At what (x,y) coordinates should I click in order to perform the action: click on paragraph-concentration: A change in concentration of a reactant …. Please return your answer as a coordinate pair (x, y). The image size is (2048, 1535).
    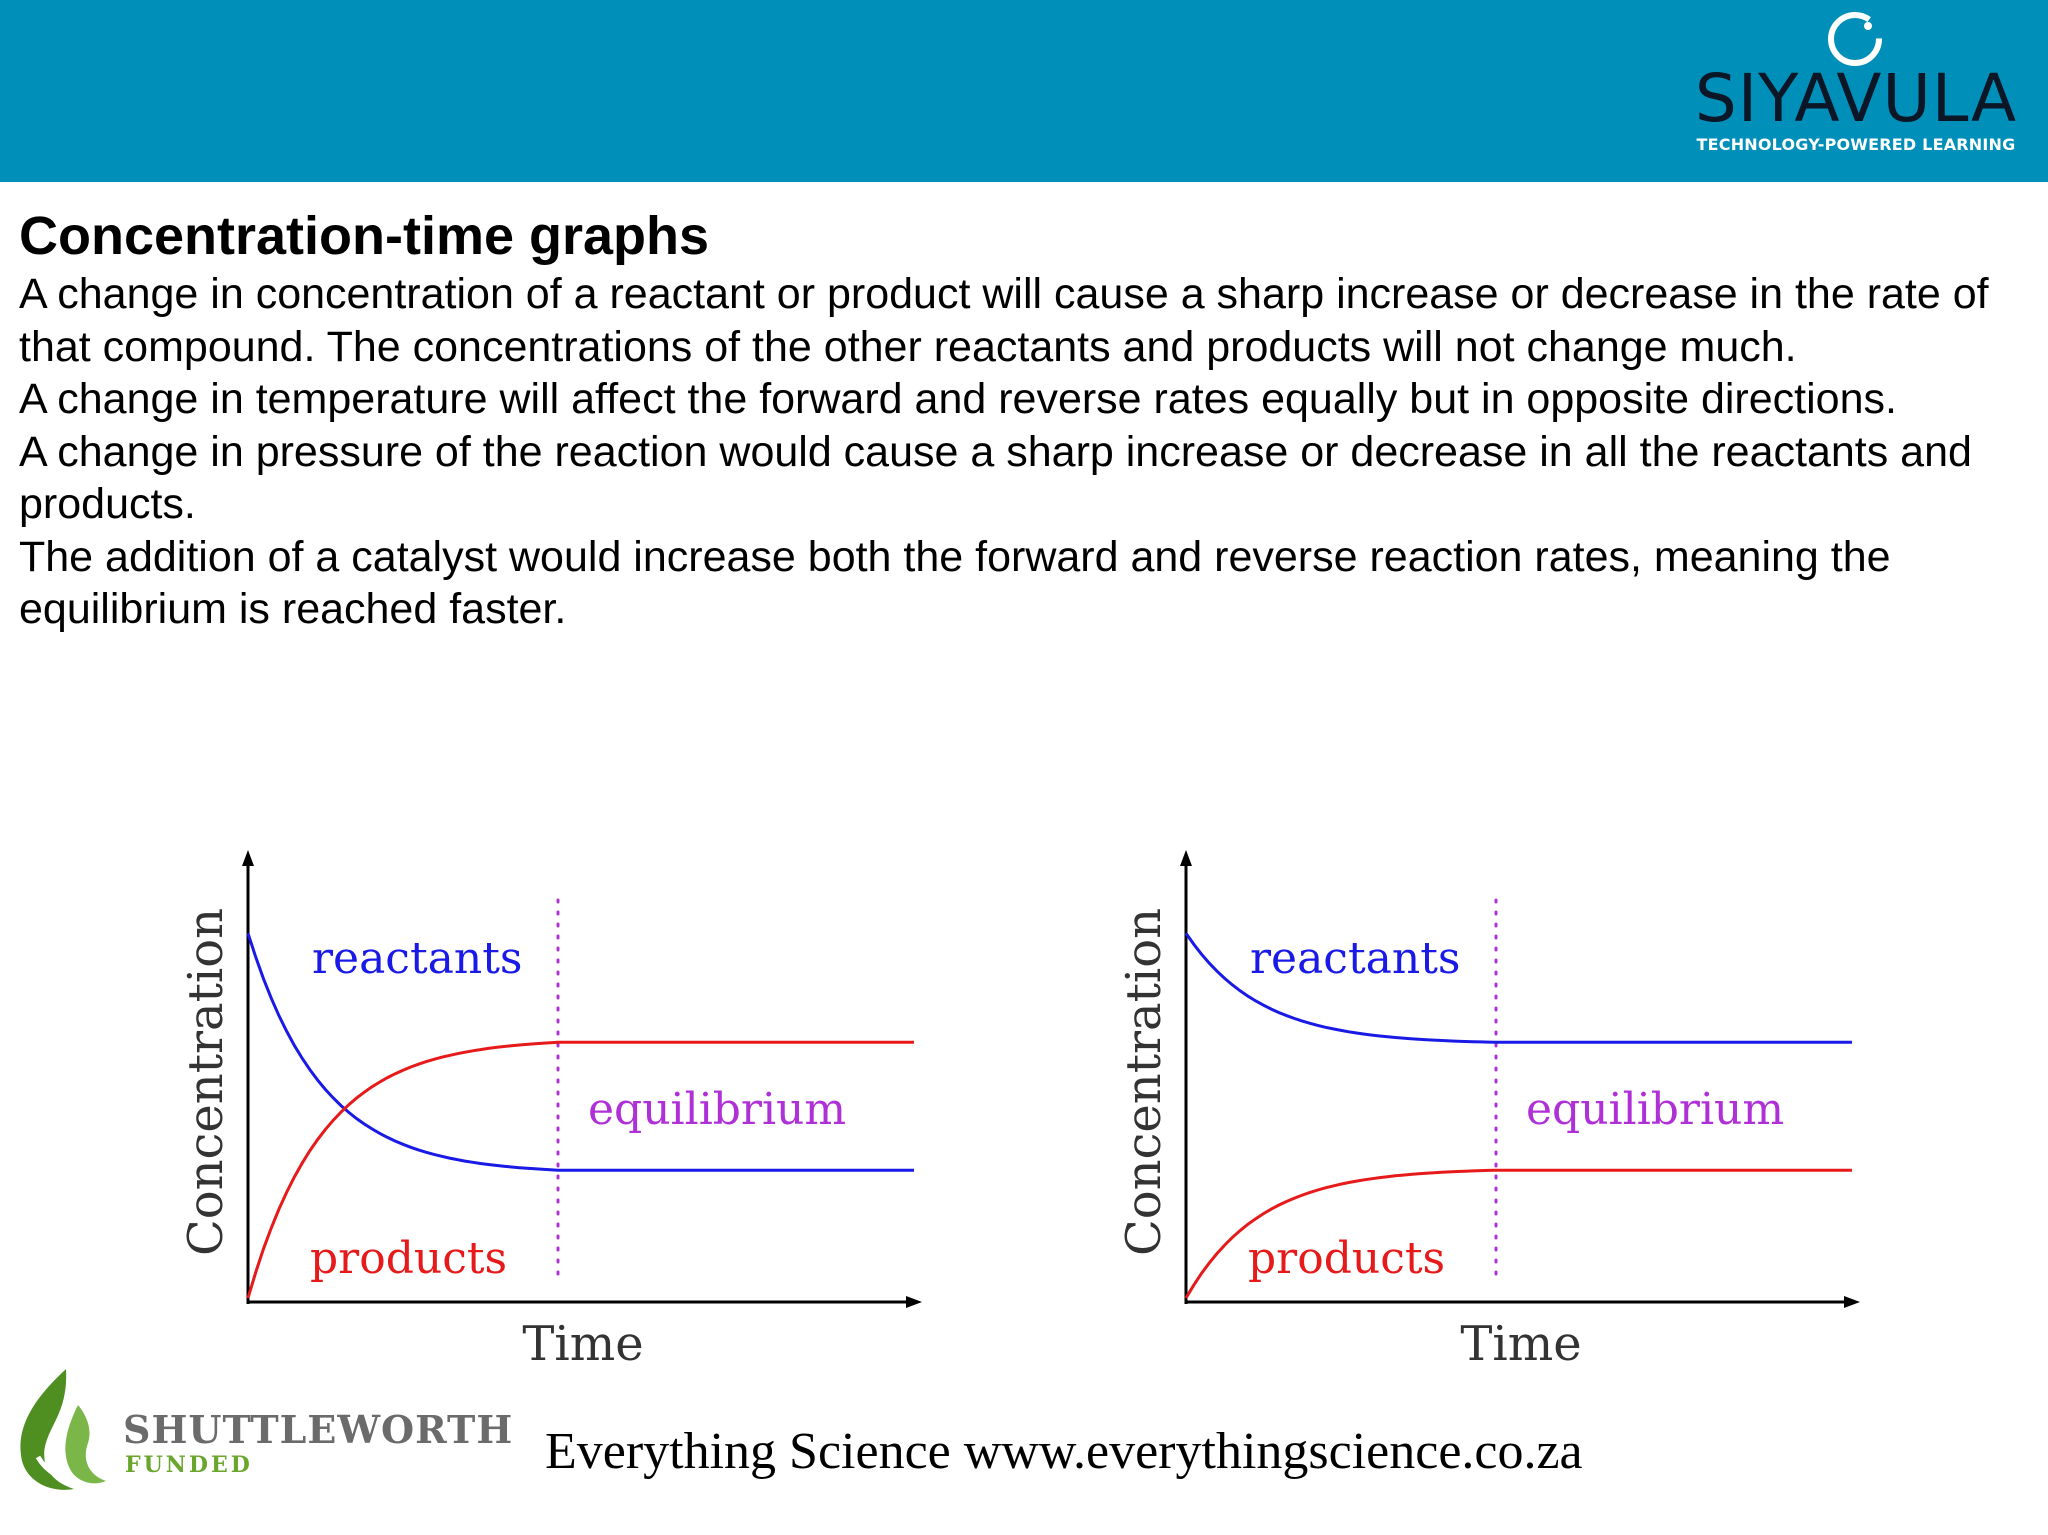
    Looking at the image, I should click on (1004, 320).